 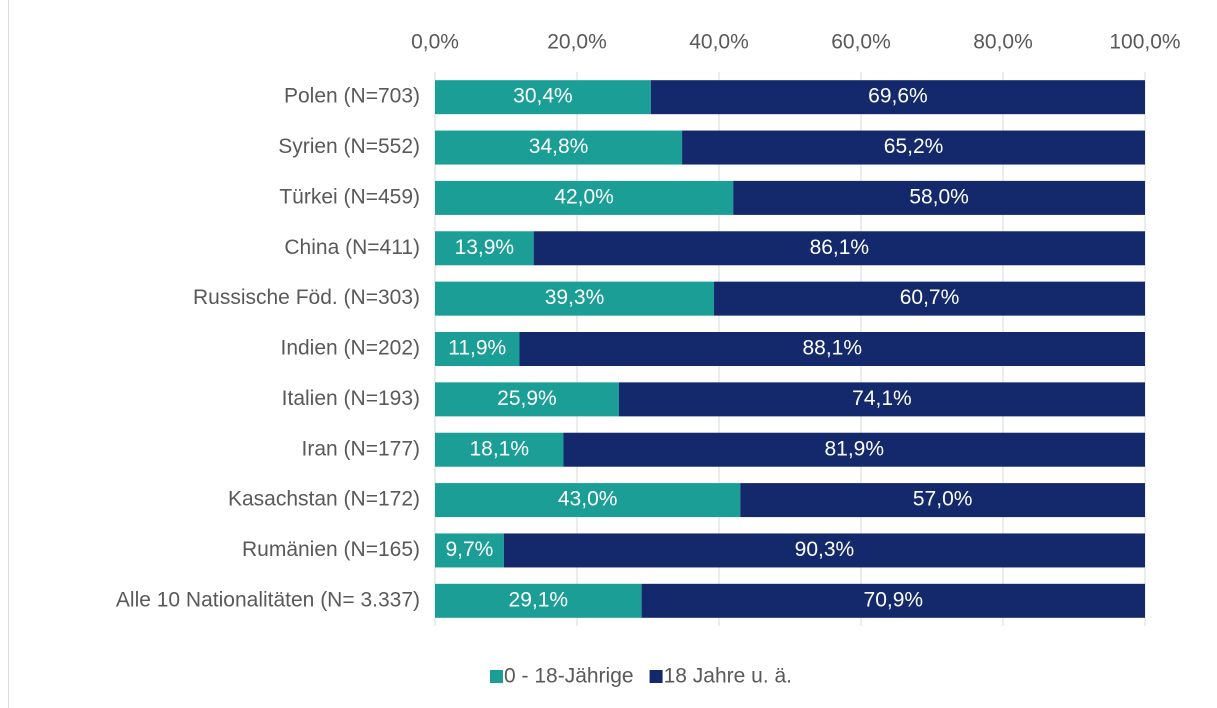 I want to click on y-tick-label: Kasachstan (N=172), so click(x=324, y=499).